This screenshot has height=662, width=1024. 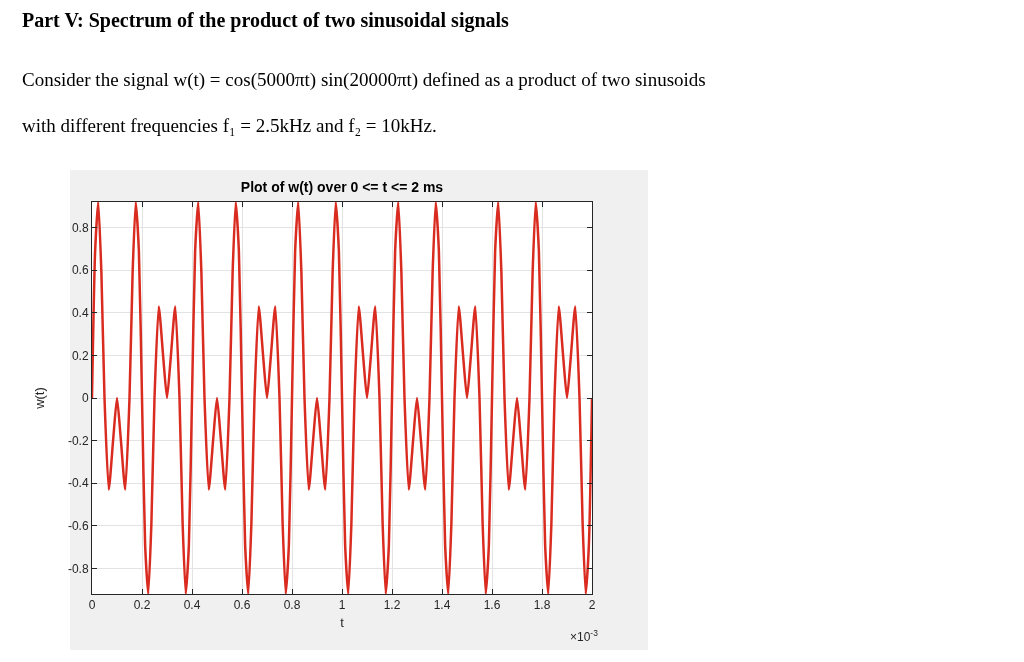 I want to click on text: Part V: Spectrum of the product of two sinusoidal signals, so click(x=266, y=20).